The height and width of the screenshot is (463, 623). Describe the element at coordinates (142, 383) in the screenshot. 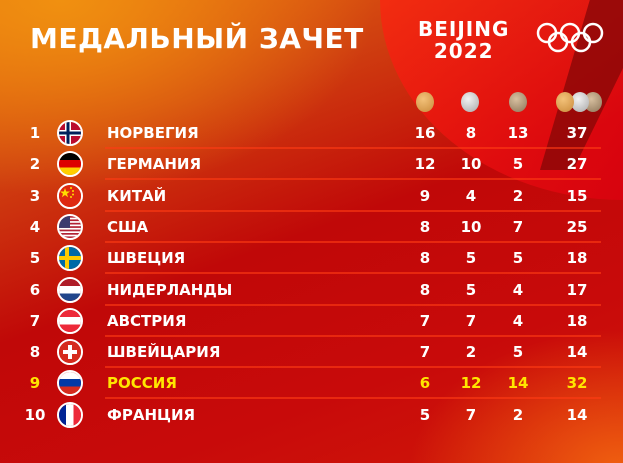

I see `country-name: РОССИЯ` at that location.